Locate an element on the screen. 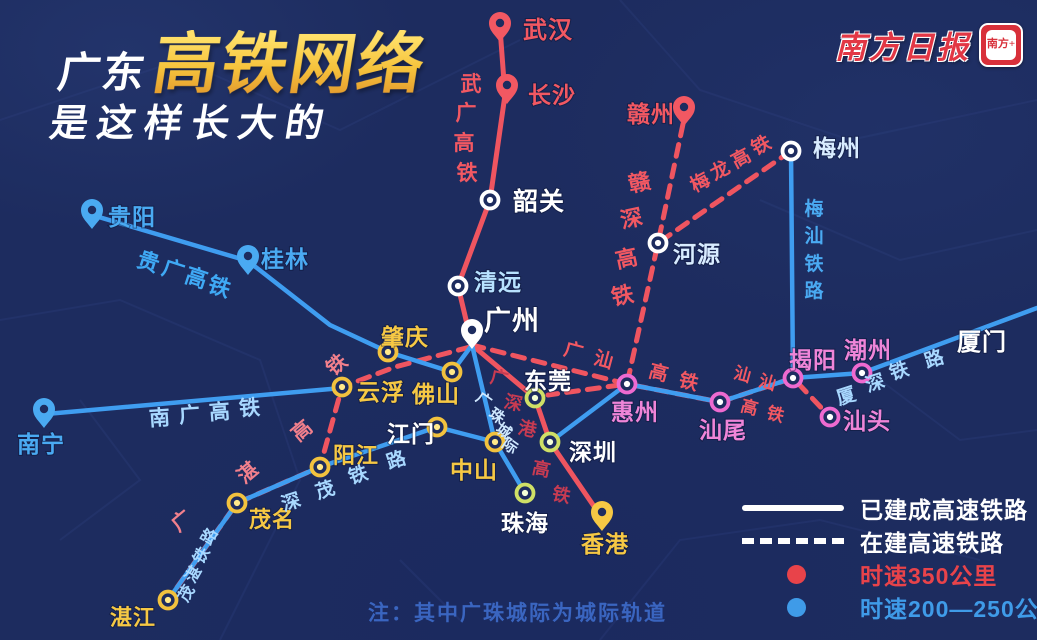 Image resolution: width=1037 pixels, height=640 pixels. pin-guilin is located at coordinates (248, 260).